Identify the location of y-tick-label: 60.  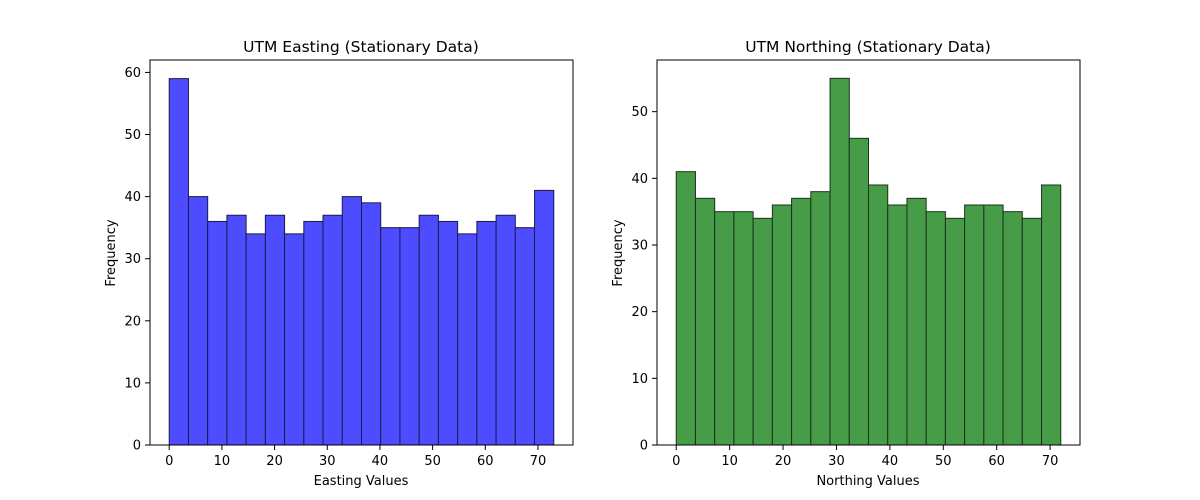
(132, 73).